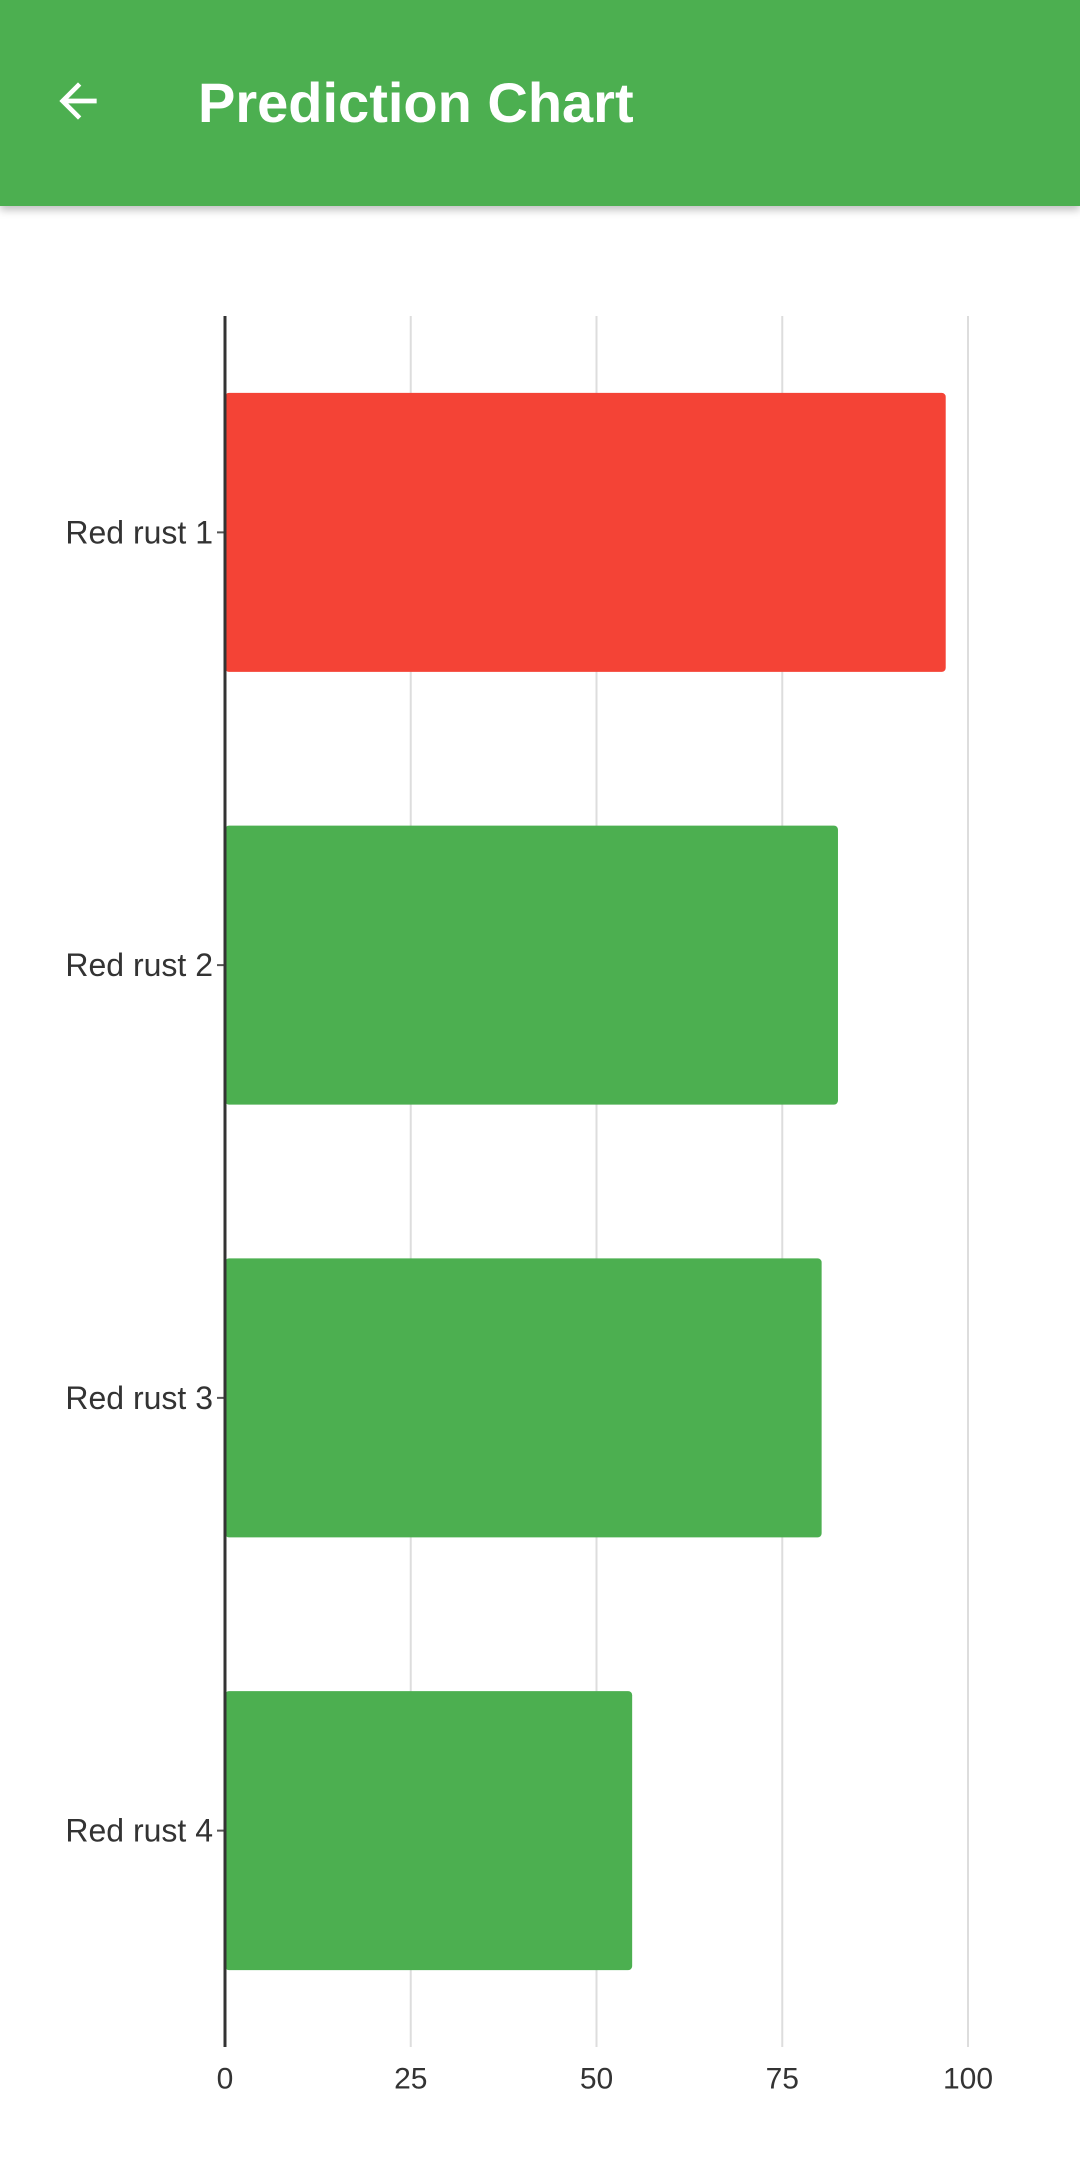  I want to click on x-tick-label-75: 75, so click(782, 2079).